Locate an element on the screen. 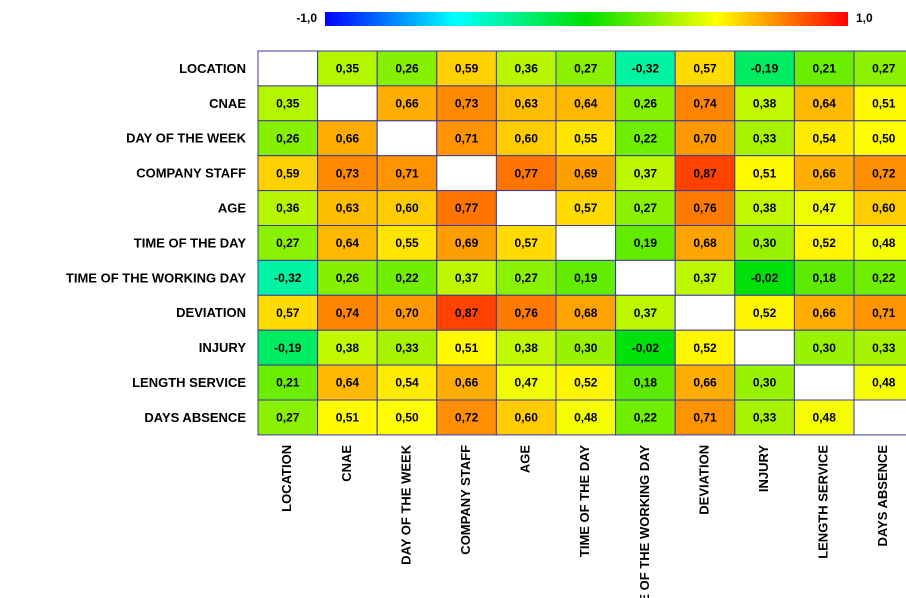 The width and height of the screenshot is (906, 598). cell-label: 0,73 is located at coordinates (467, 104).